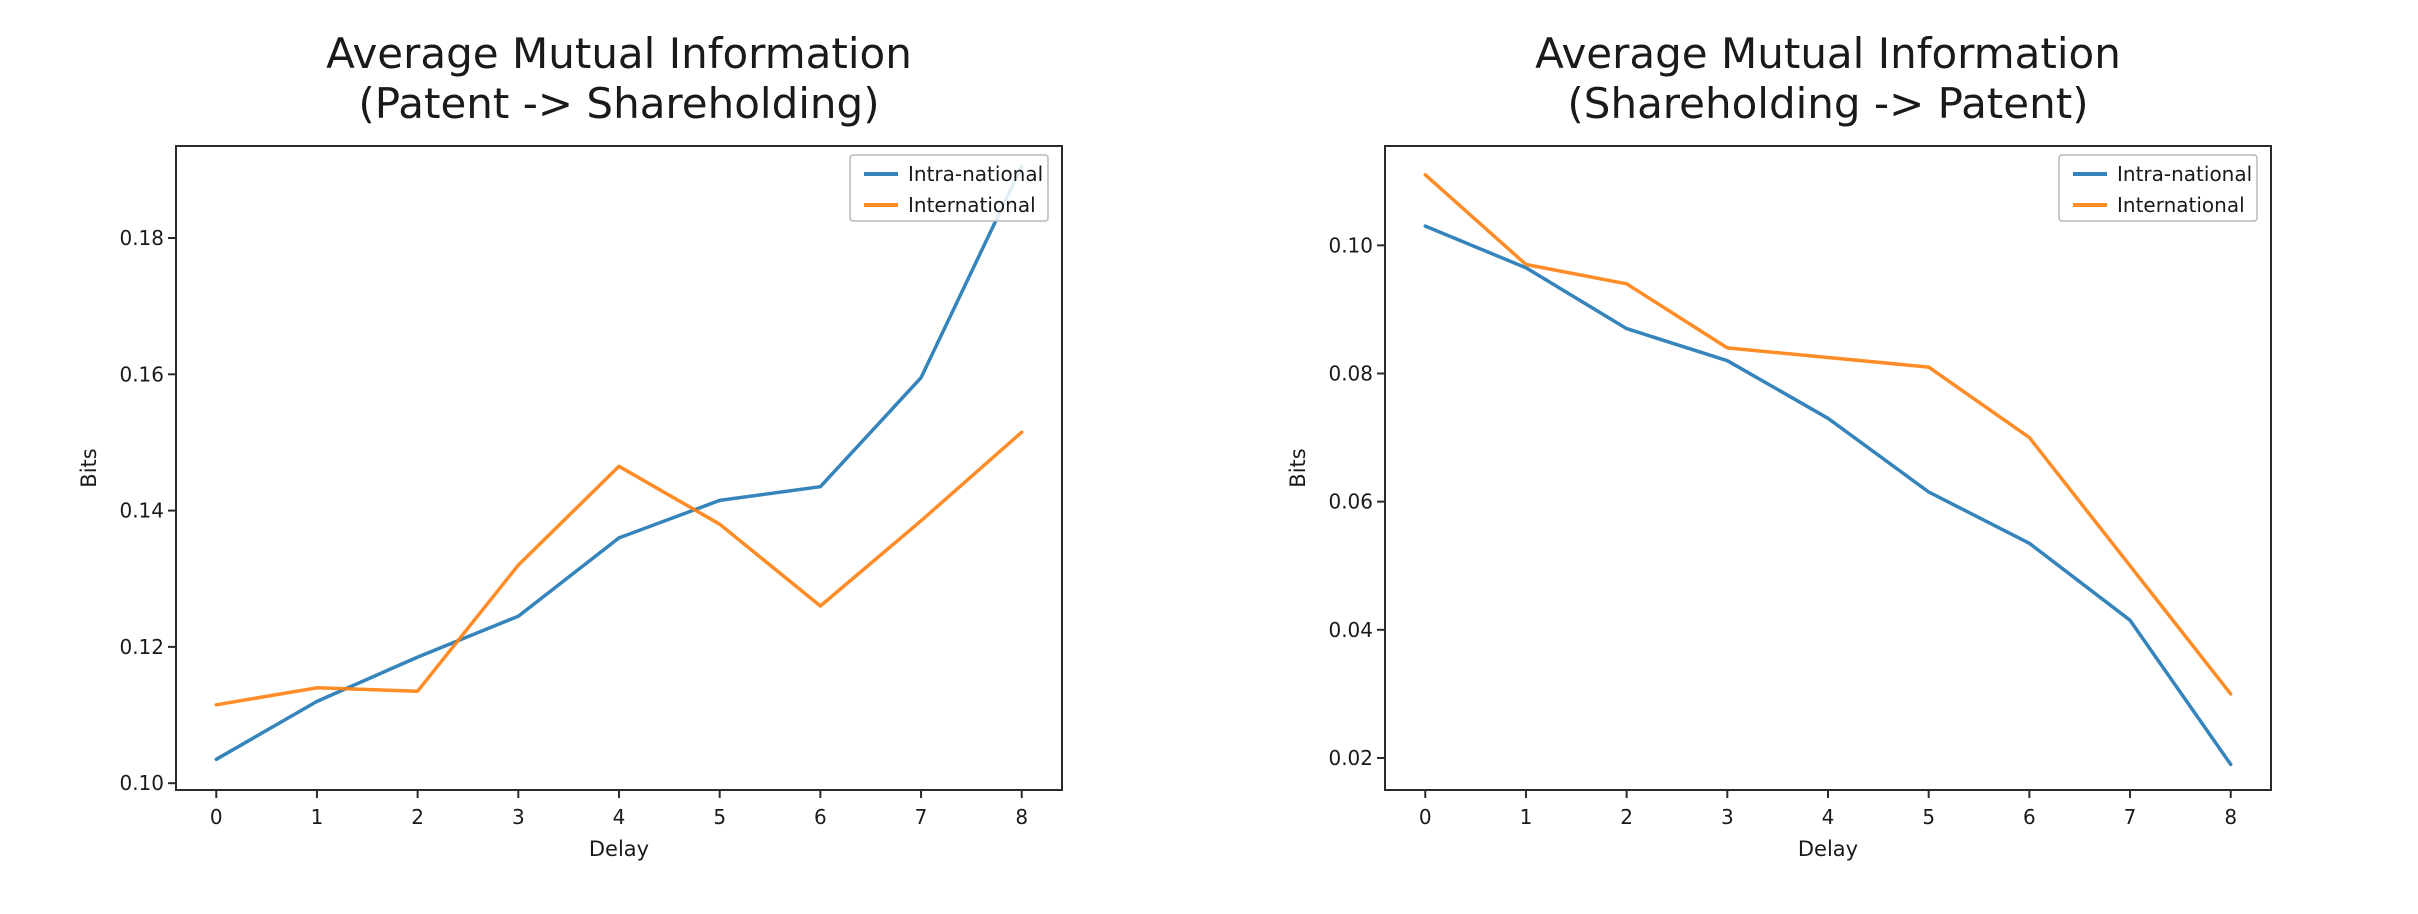 This screenshot has height=914, width=2418. Describe the element at coordinates (1827, 103) in the screenshot. I see `chart-title-line2: (Shareholding -> Patent)` at that location.